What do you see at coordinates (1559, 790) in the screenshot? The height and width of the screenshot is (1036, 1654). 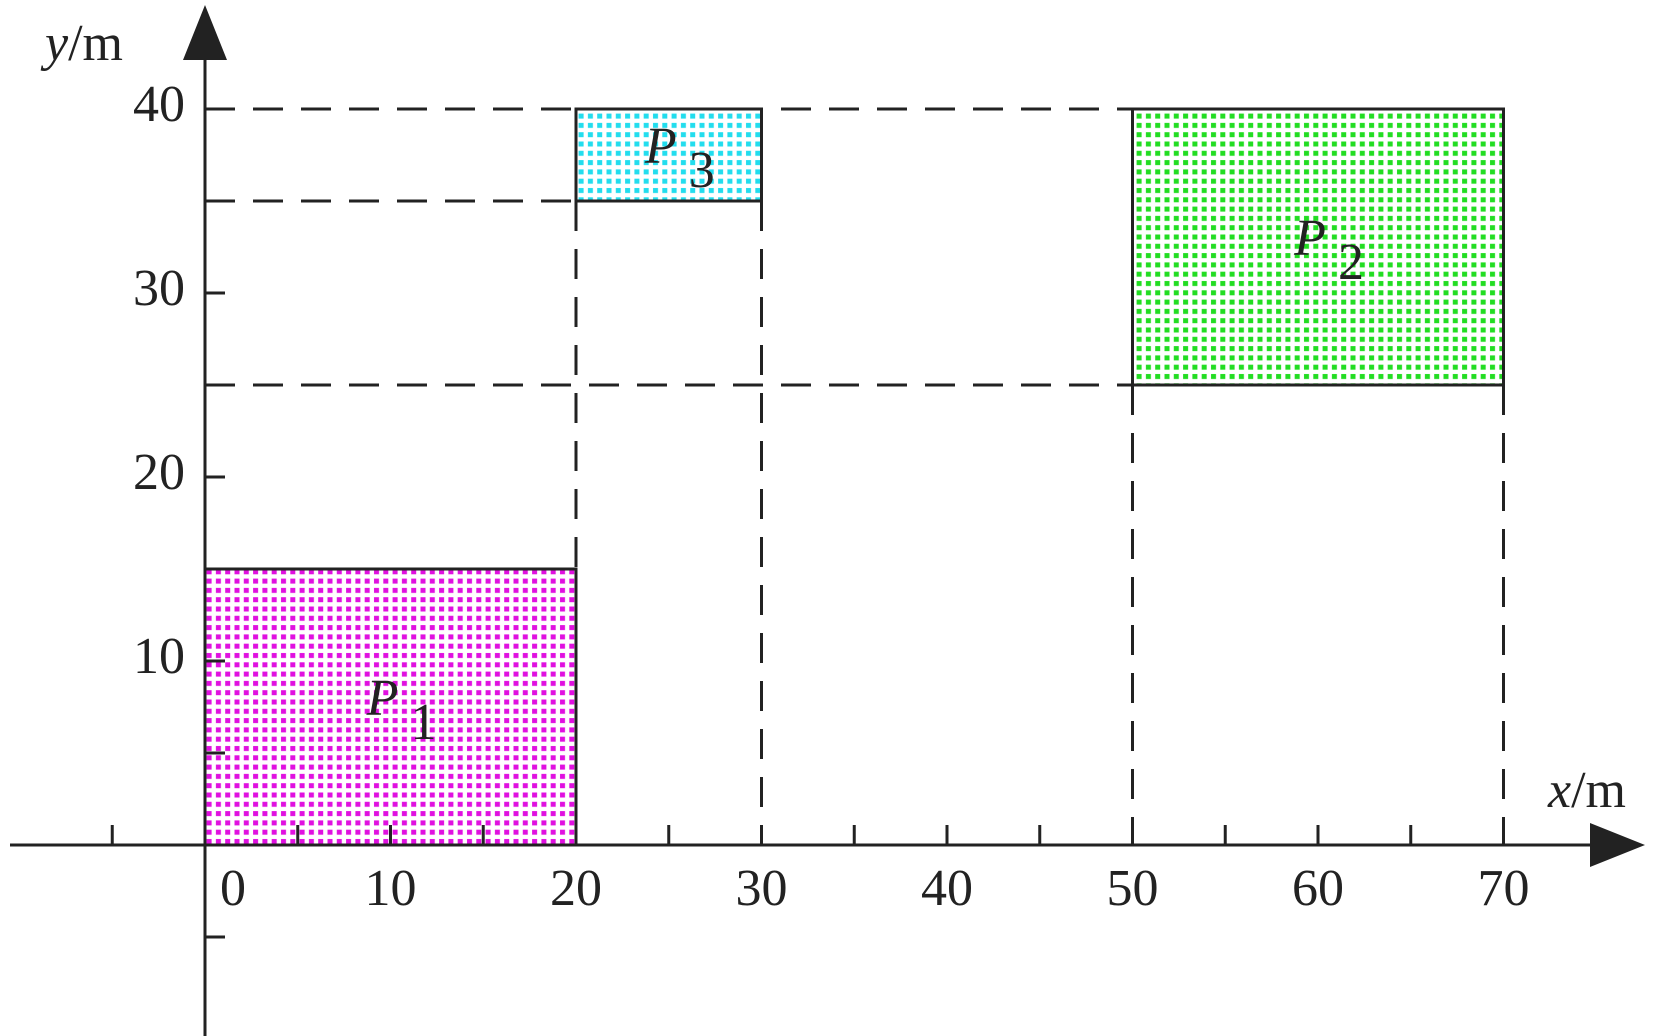 I see `x_label-var: x` at bounding box center [1559, 790].